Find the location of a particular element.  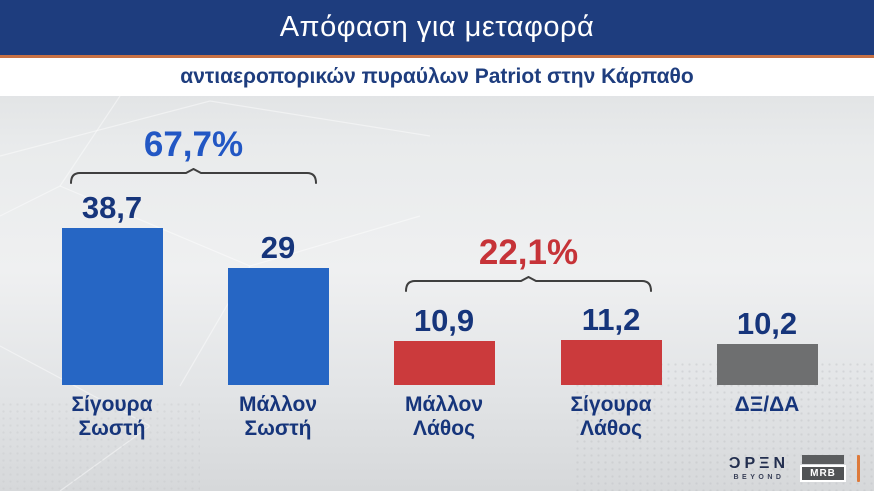

bar-category-label: Μάλλον Λάθος is located at coordinates (443, 416).